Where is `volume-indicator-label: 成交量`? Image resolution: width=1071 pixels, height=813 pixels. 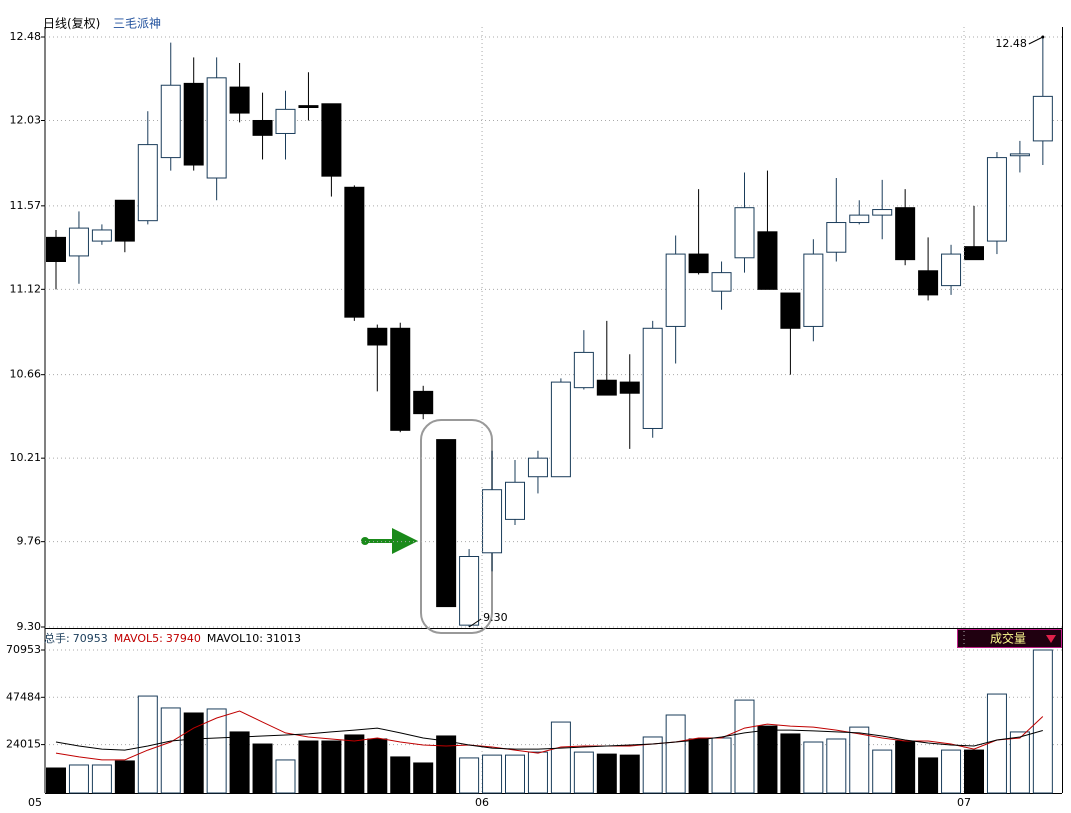 volume-indicator-label: 成交量 is located at coordinates (1008, 638).